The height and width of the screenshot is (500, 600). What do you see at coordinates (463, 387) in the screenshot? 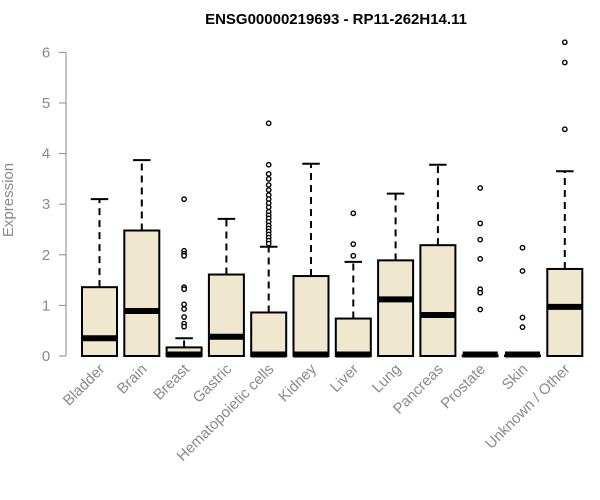
I see `category-label: Prostate` at bounding box center [463, 387].